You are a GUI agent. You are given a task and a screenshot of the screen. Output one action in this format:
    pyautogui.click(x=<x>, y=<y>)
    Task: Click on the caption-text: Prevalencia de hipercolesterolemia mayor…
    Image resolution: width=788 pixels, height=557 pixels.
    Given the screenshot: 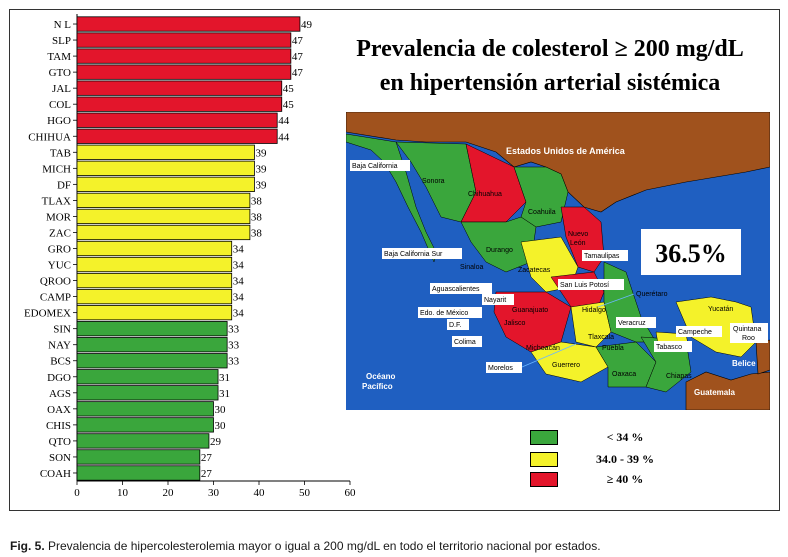 What is the action you would take?
    pyautogui.click(x=322, y=546)
    